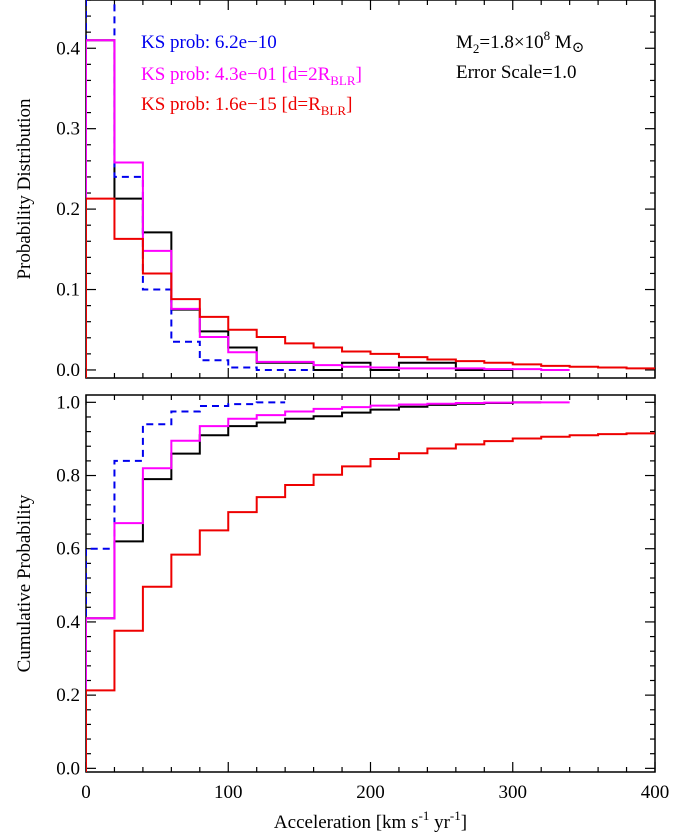  I want to click on annotation: M2=1.8×108 M⊙ Error Scale=1.0, so click(520, 55).